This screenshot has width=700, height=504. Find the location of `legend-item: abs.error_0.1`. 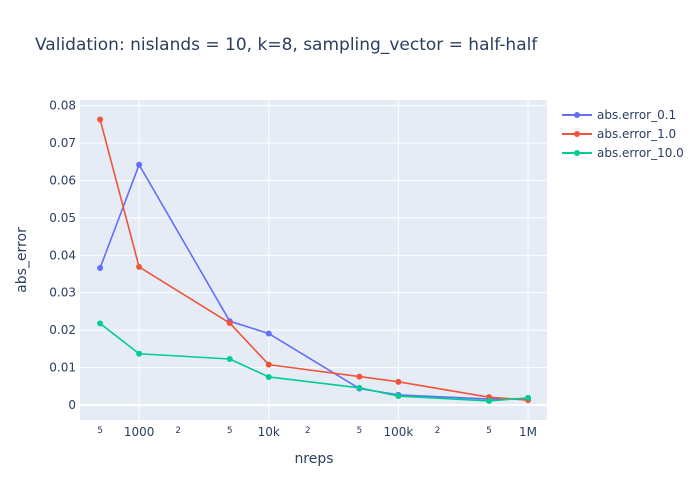

legend-item: abs.error_0.1 is located at coordinates (619, 115).